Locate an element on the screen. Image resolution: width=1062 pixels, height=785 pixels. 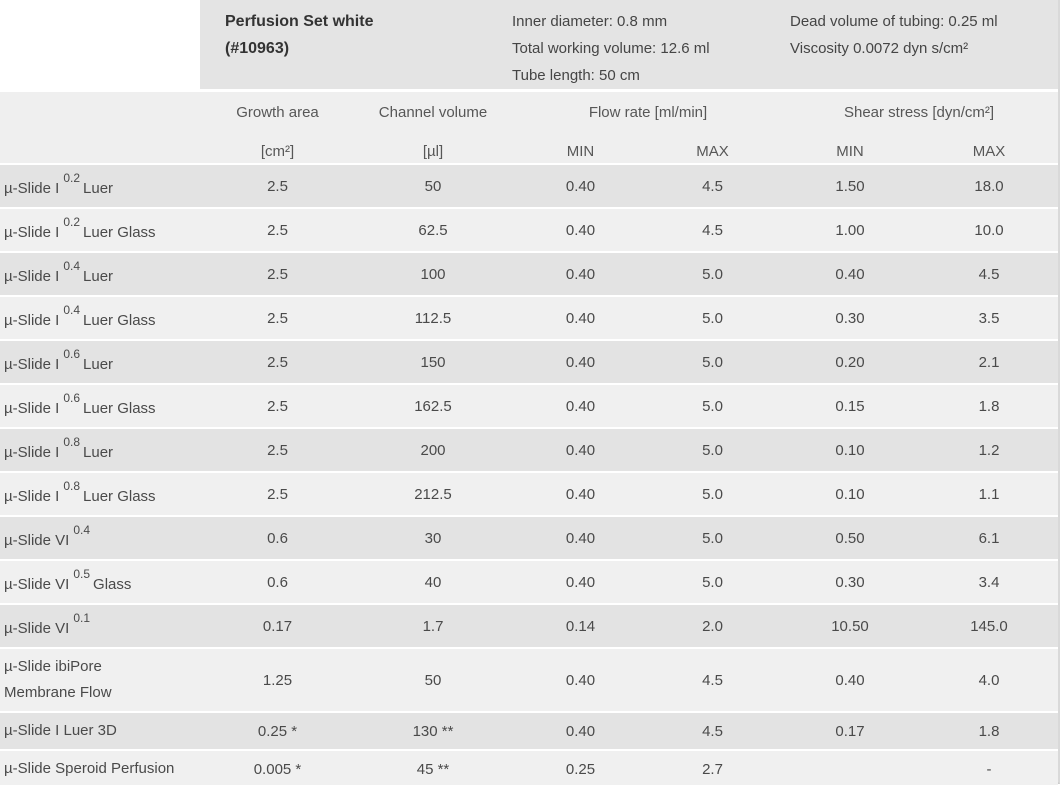
slide-height-superscript: 0.1 is located at coordinates (82, 618).